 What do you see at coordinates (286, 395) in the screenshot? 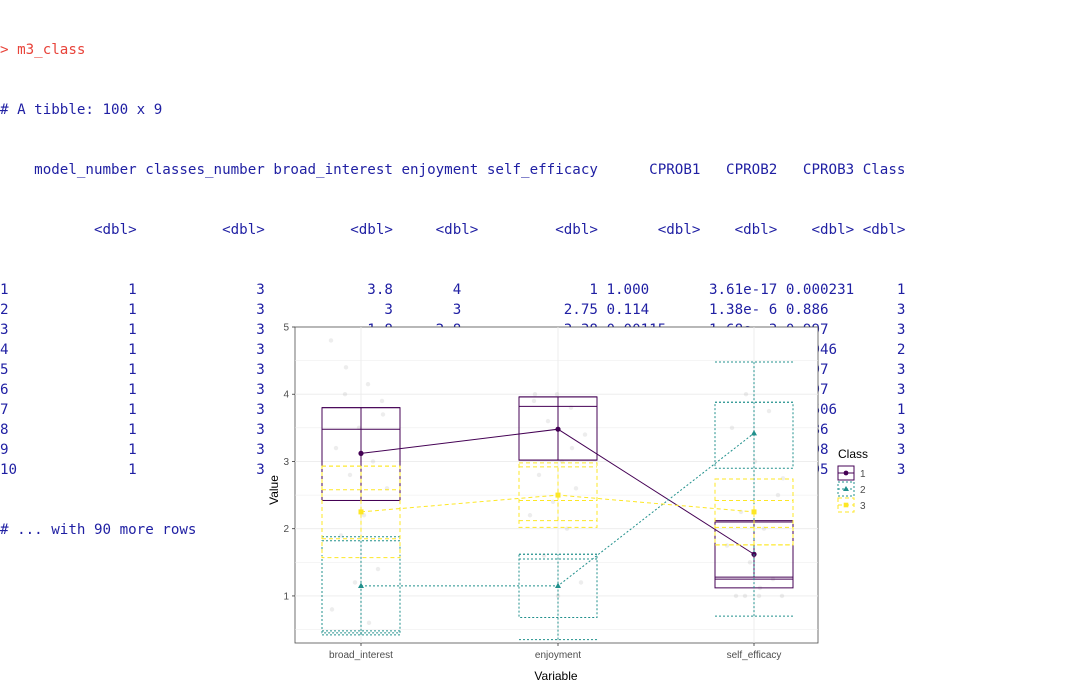
I see `y-tick-label: 4` at bounding box center [286, 395].